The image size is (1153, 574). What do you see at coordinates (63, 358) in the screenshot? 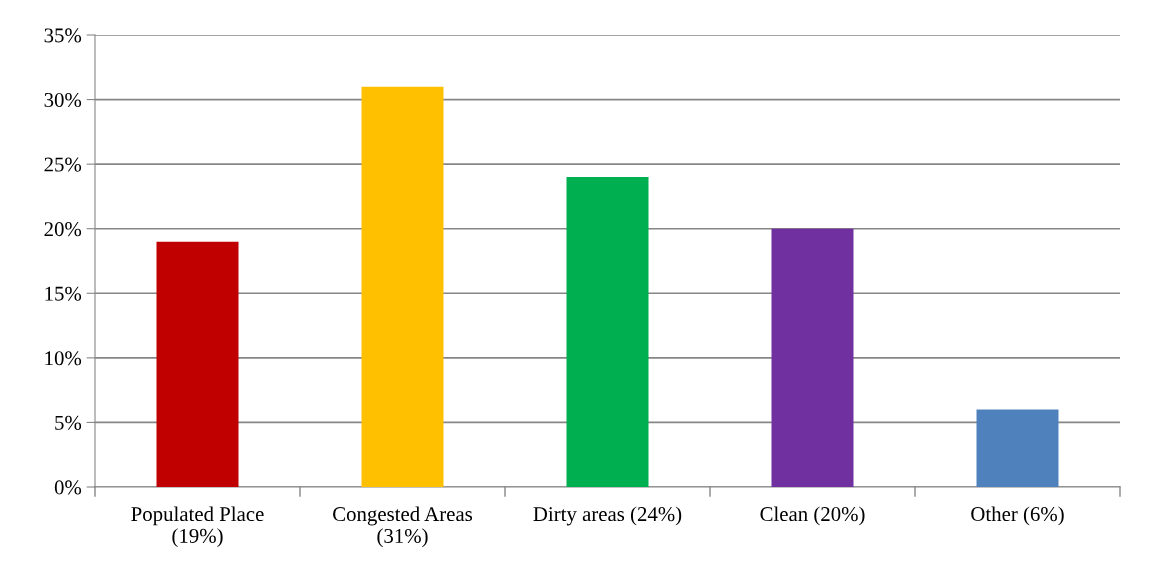
I see `y-tick-label: 10%` at bounding box center [63, 358].